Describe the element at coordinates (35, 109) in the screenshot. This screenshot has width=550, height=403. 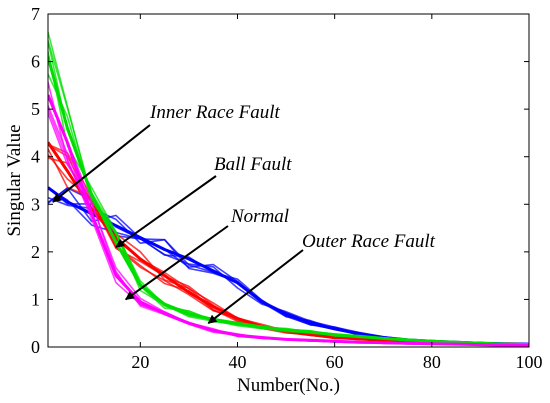
I see `y-tick-label: 5` at that location.